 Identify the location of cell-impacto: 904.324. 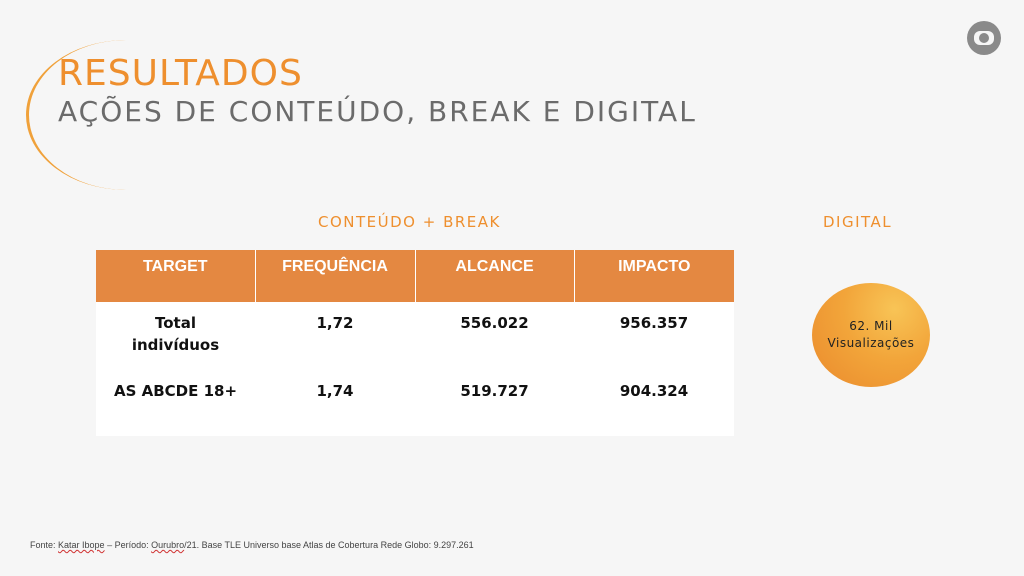
(654, 391).